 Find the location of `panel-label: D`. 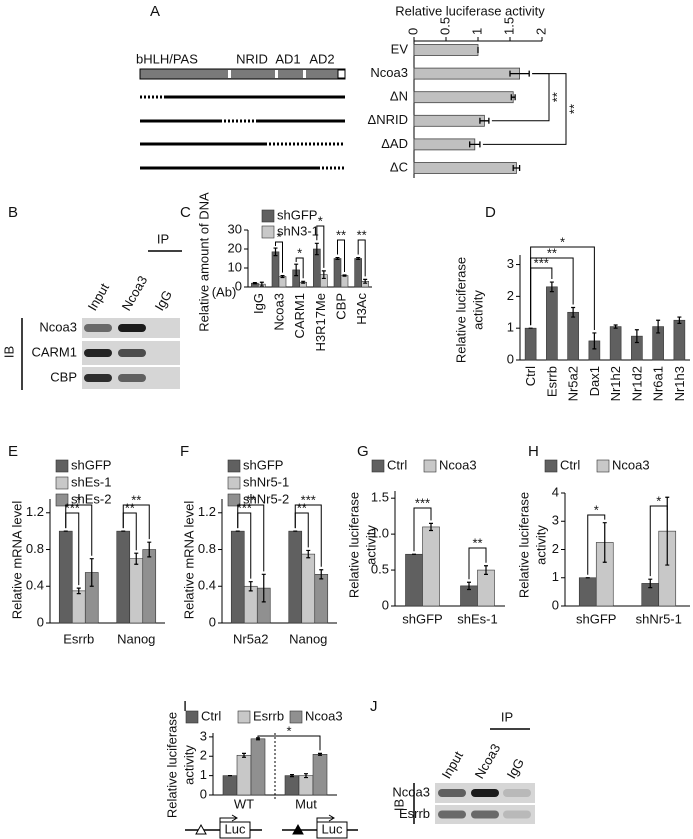

panel-label: D is located at coordinates (490, 212).